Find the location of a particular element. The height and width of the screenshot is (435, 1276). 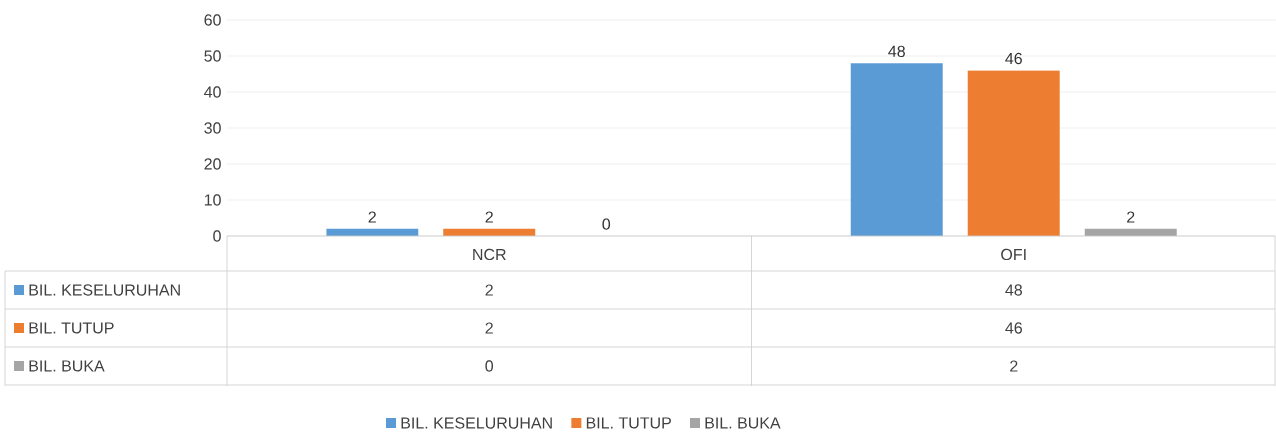

legend-label: BIL. BUKA is located at coordinates (743, 423).